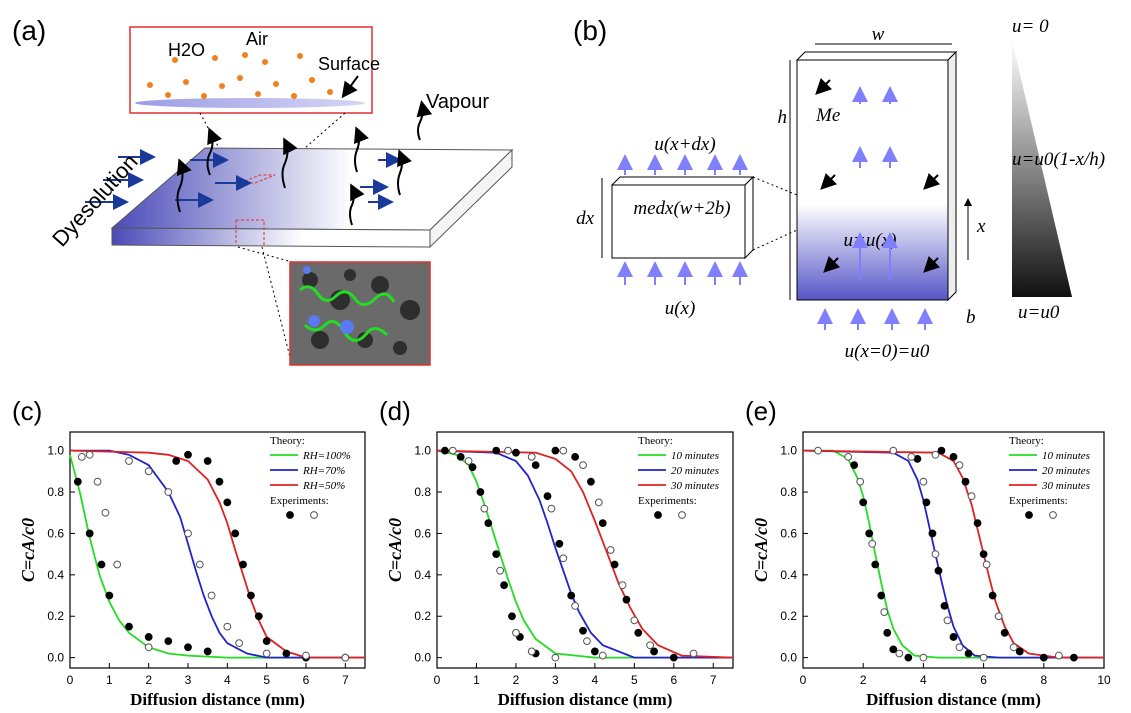 This screenshot has height=713, width=1131. I want to click on column-top, so click(876, 56).